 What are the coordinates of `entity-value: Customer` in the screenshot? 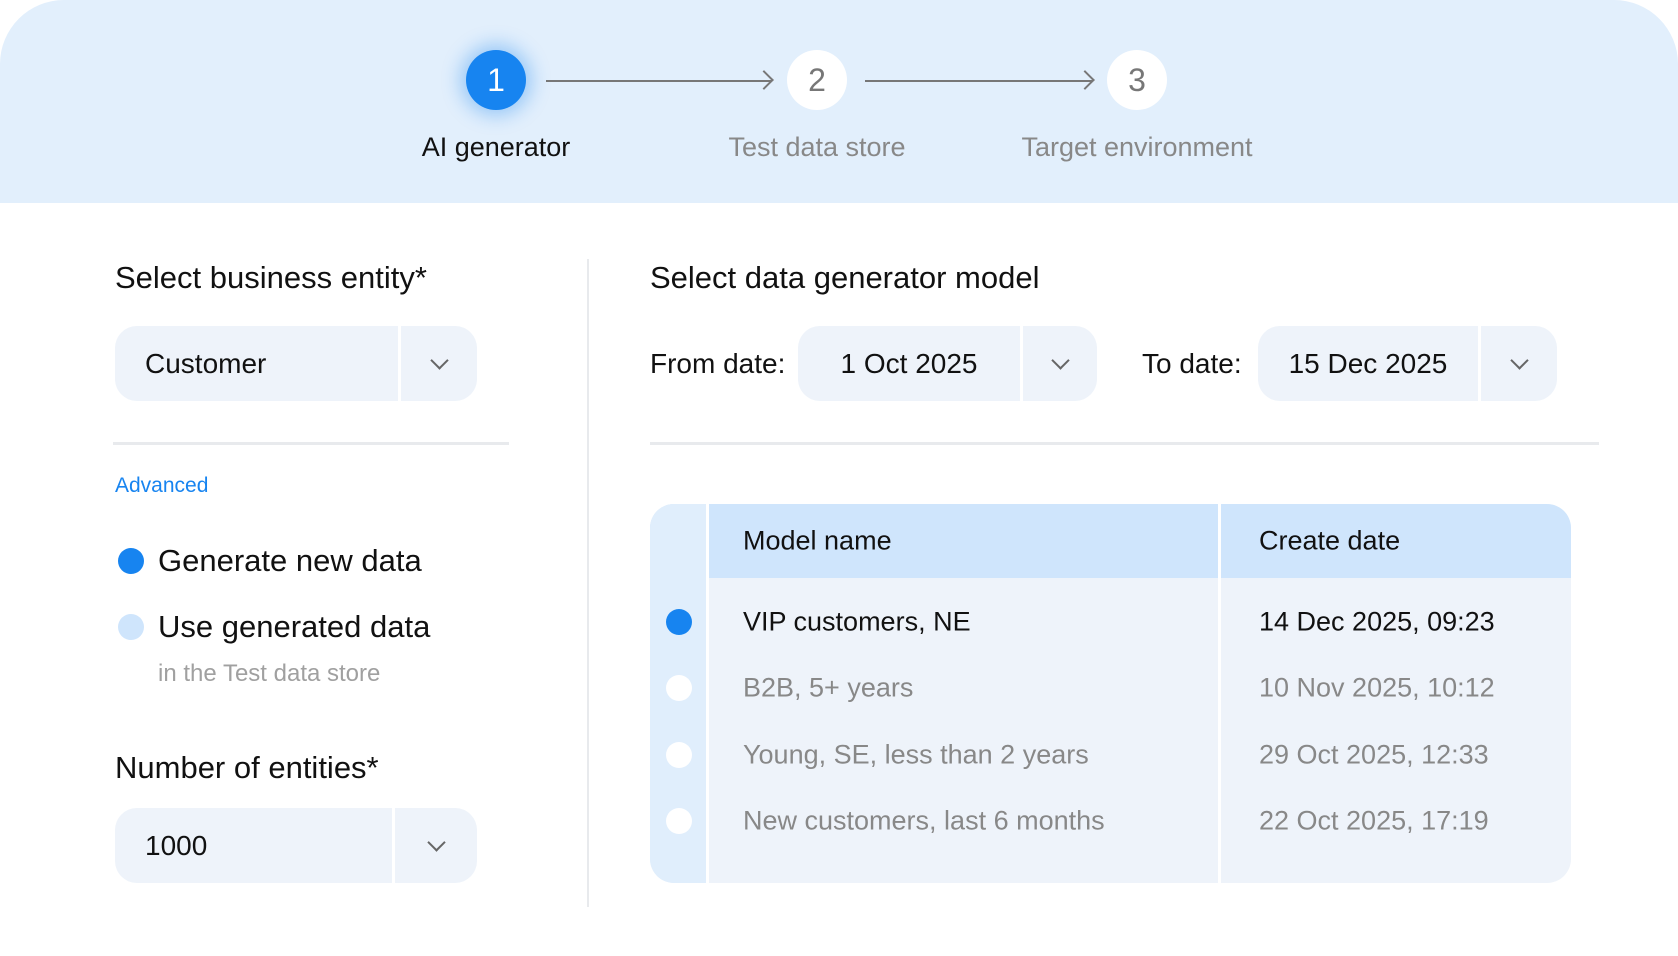 It's located at (206, 363).